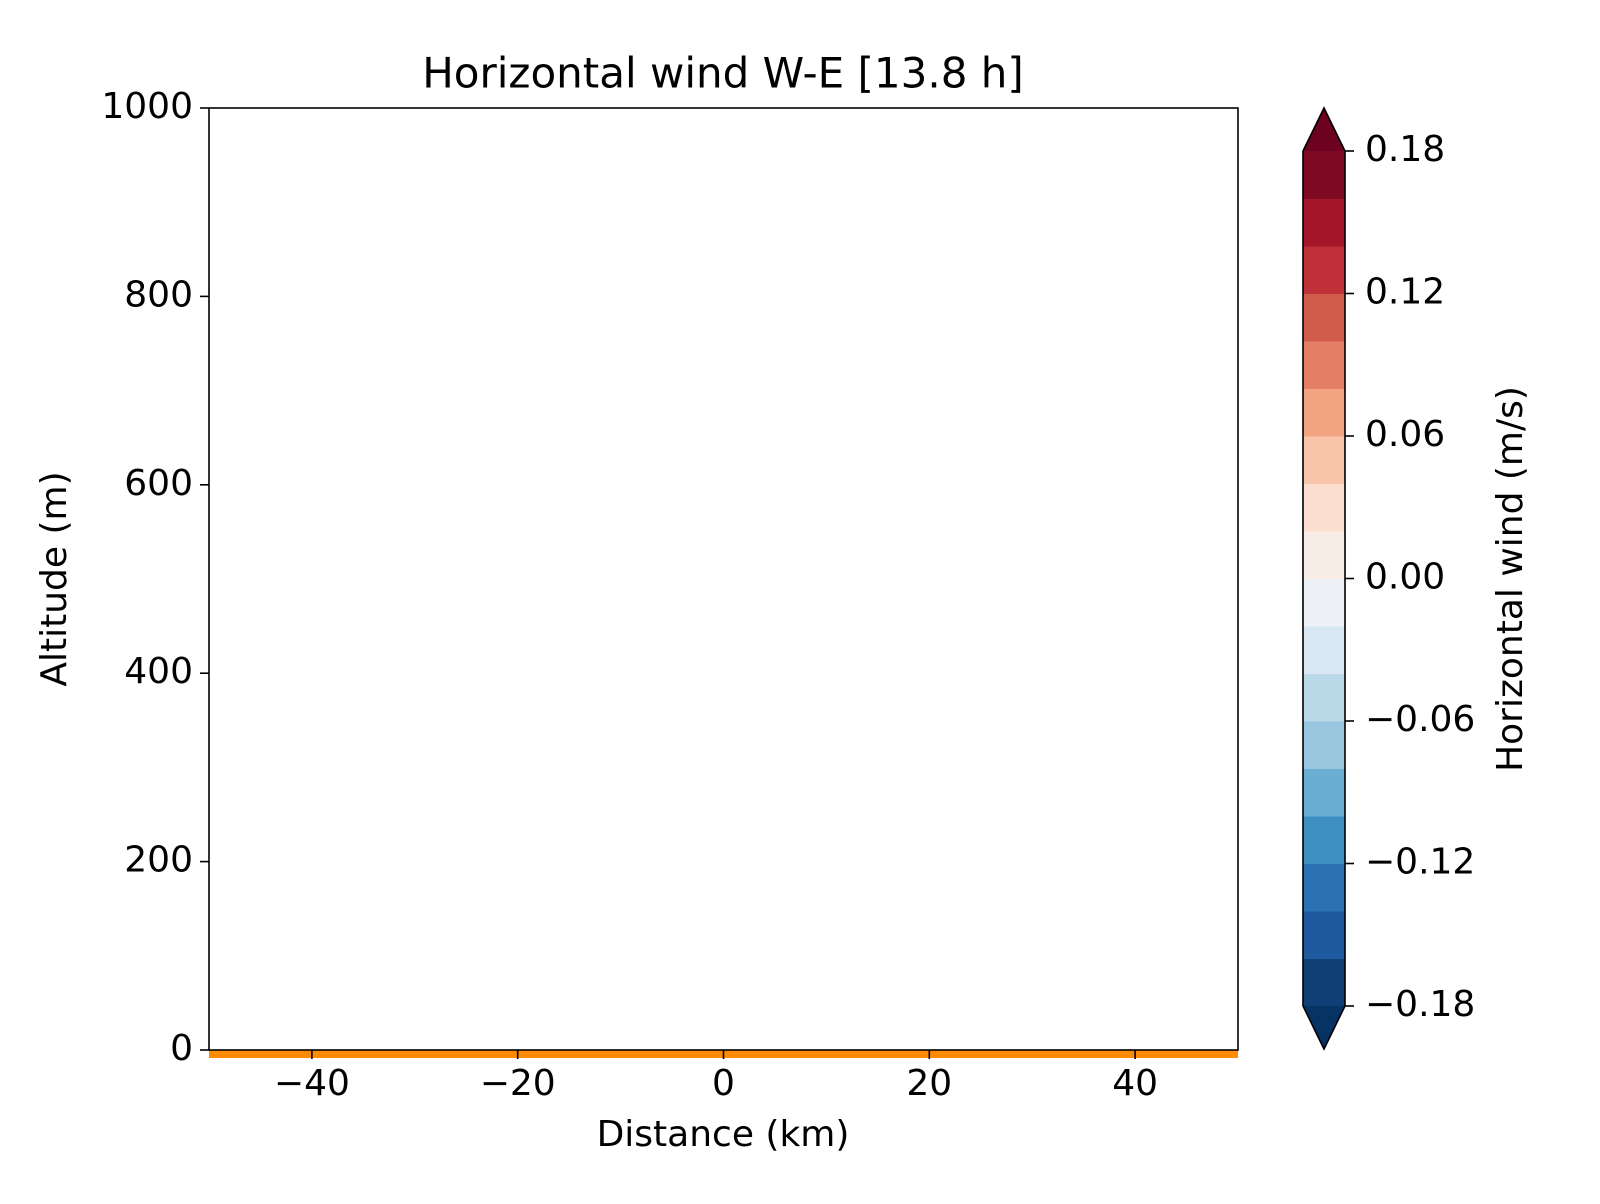 The height and width of the screenshot is (1204, 1600). I want to click on y-tick-label: 800, so click(158, 294).